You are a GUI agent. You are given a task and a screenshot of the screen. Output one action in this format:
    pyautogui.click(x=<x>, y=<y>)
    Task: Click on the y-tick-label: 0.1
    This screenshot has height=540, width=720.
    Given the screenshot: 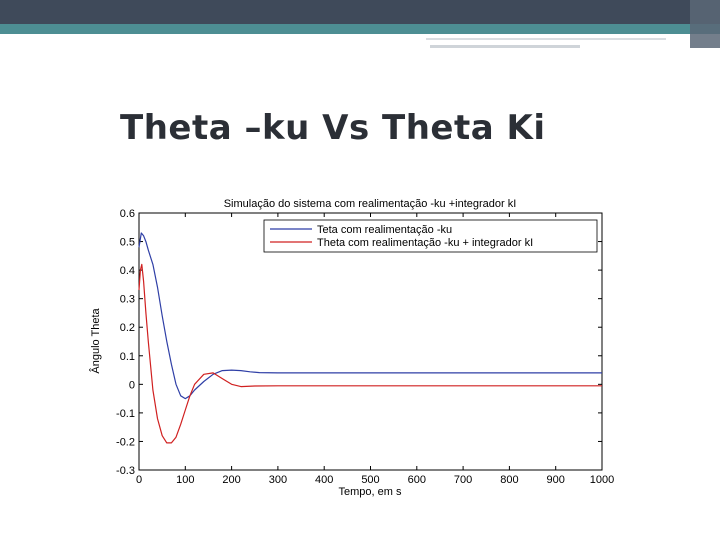 What is the action you would take?
    pyautogui.click(x=127, y=357)
    